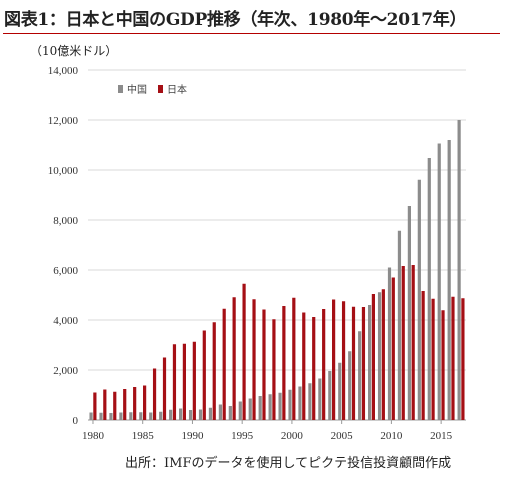 The width and height of the screenshot is (519, 478). I want to click on bar-japan-2007, so click(363, 363).